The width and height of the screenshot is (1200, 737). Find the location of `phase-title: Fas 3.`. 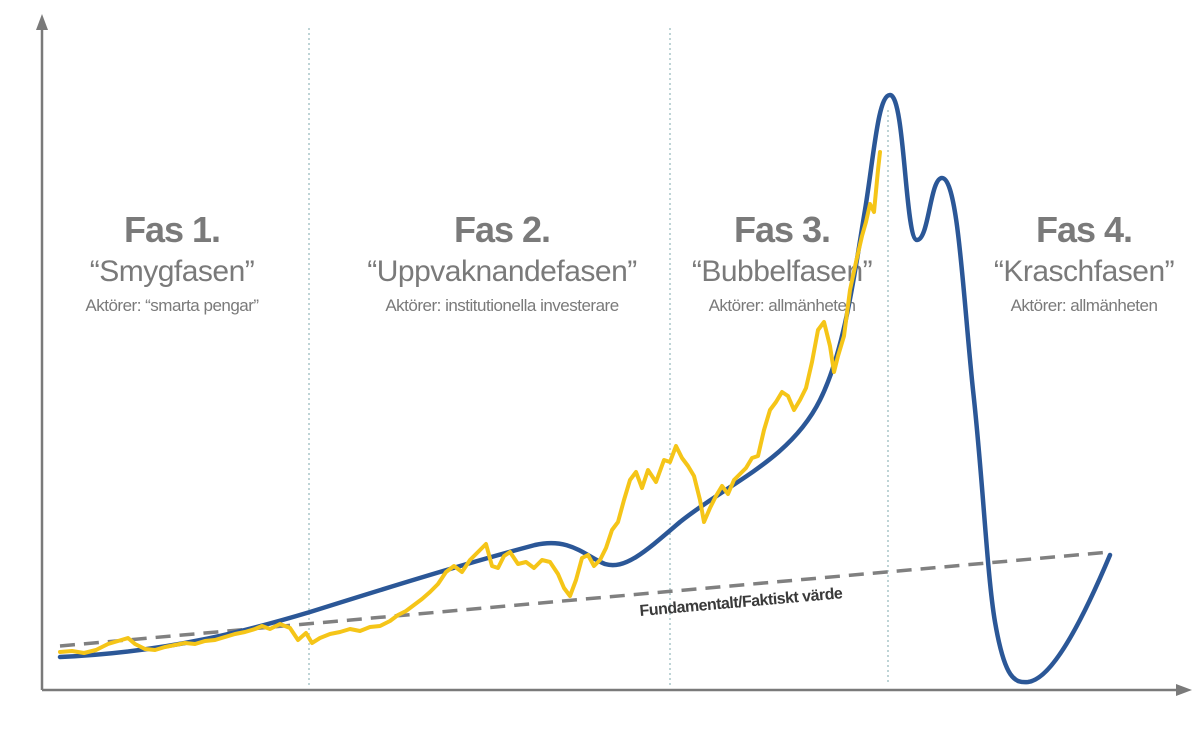

phase-title: Fas 3. is located at coordinates (782, 229).